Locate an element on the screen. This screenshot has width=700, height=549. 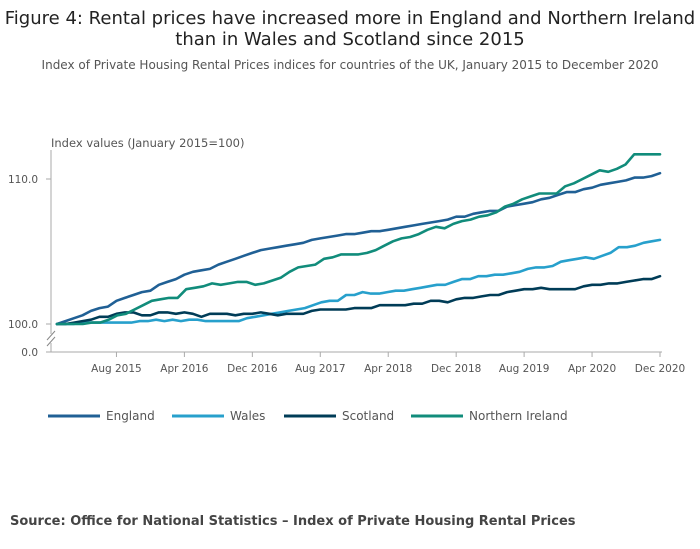
y-tick-label: 0.0 is located at coordinates (29, 353).